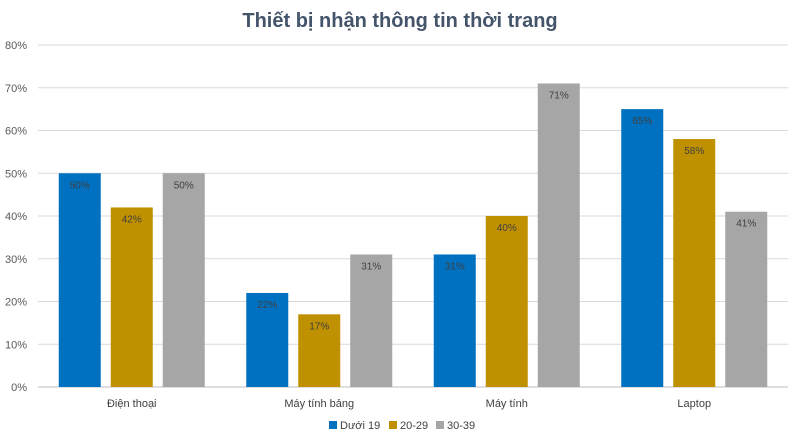 This screenshot has height=441, width=800. Describe the element at coordinates (16, 89) in the screenshot. I see `y-tick-label: 70%` at that location.